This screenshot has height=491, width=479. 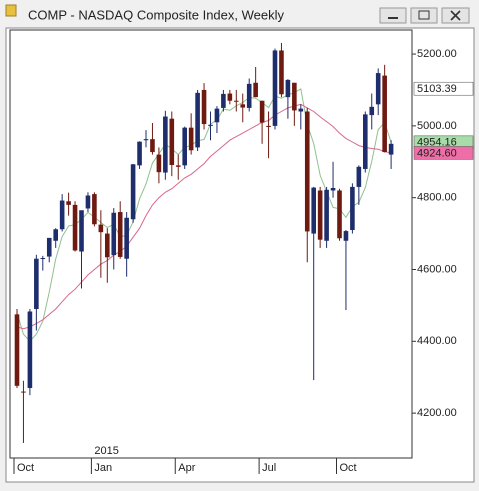 I want to click on window-icon, so click(x=11, y=10).